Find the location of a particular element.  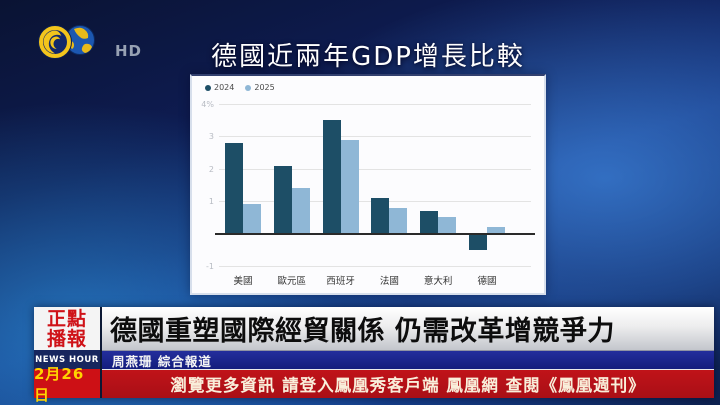

station-branding: HD is located at coordinates (87, 42).